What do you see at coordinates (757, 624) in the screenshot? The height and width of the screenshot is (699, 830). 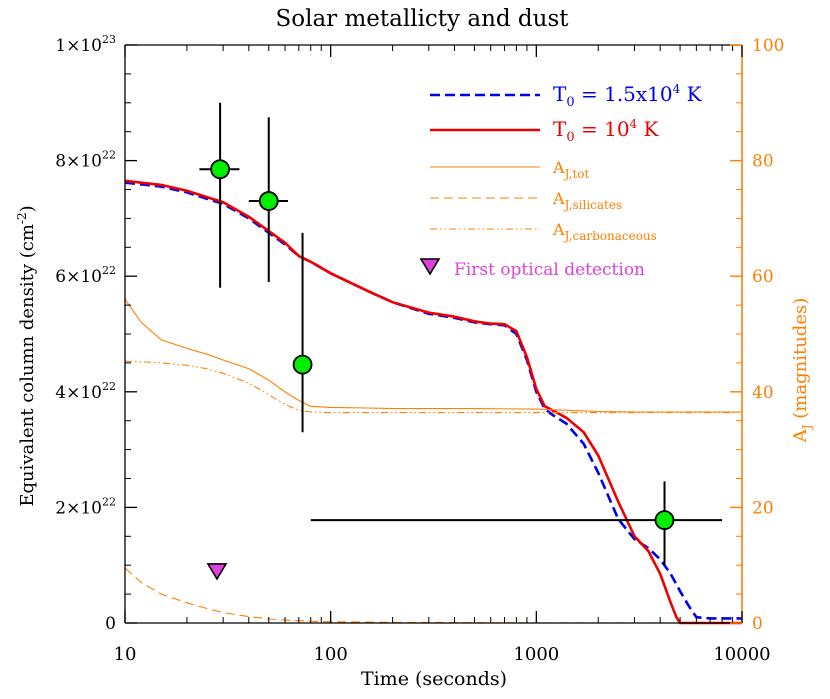 I see `y-right-tick-label: 0` at bounding box center [757, 624].